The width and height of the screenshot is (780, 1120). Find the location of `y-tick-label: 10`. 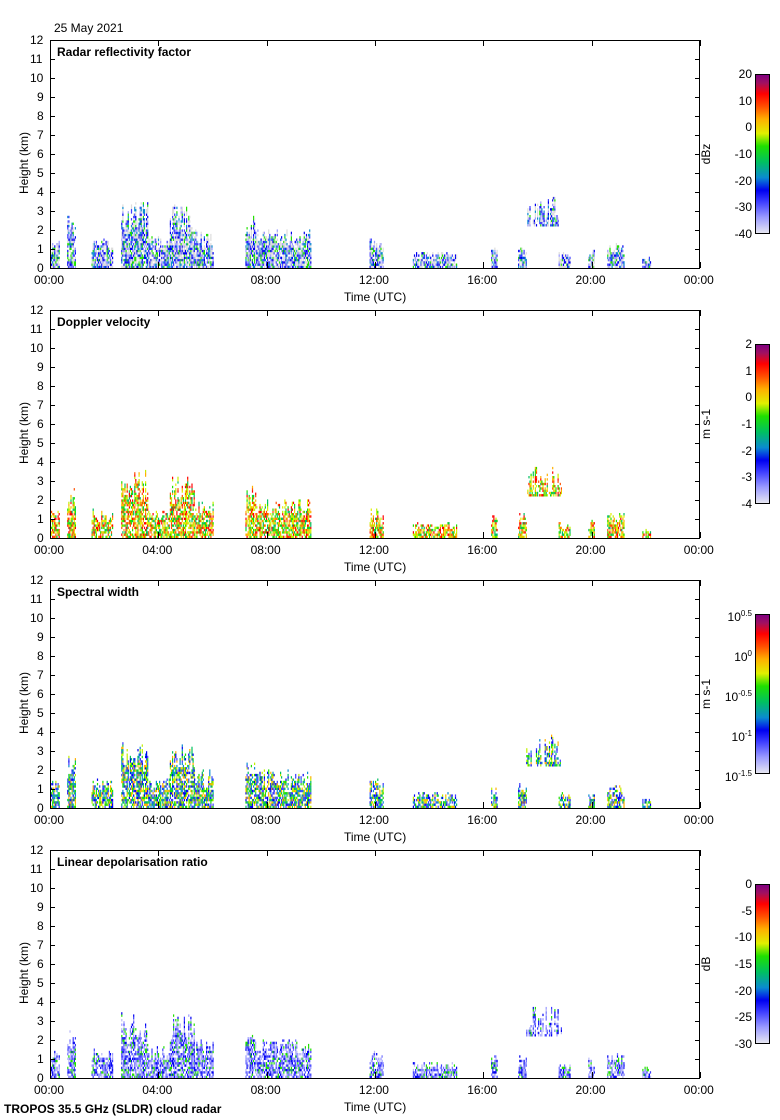

y-tick-label: 10 is located at coordinates (37, 78).